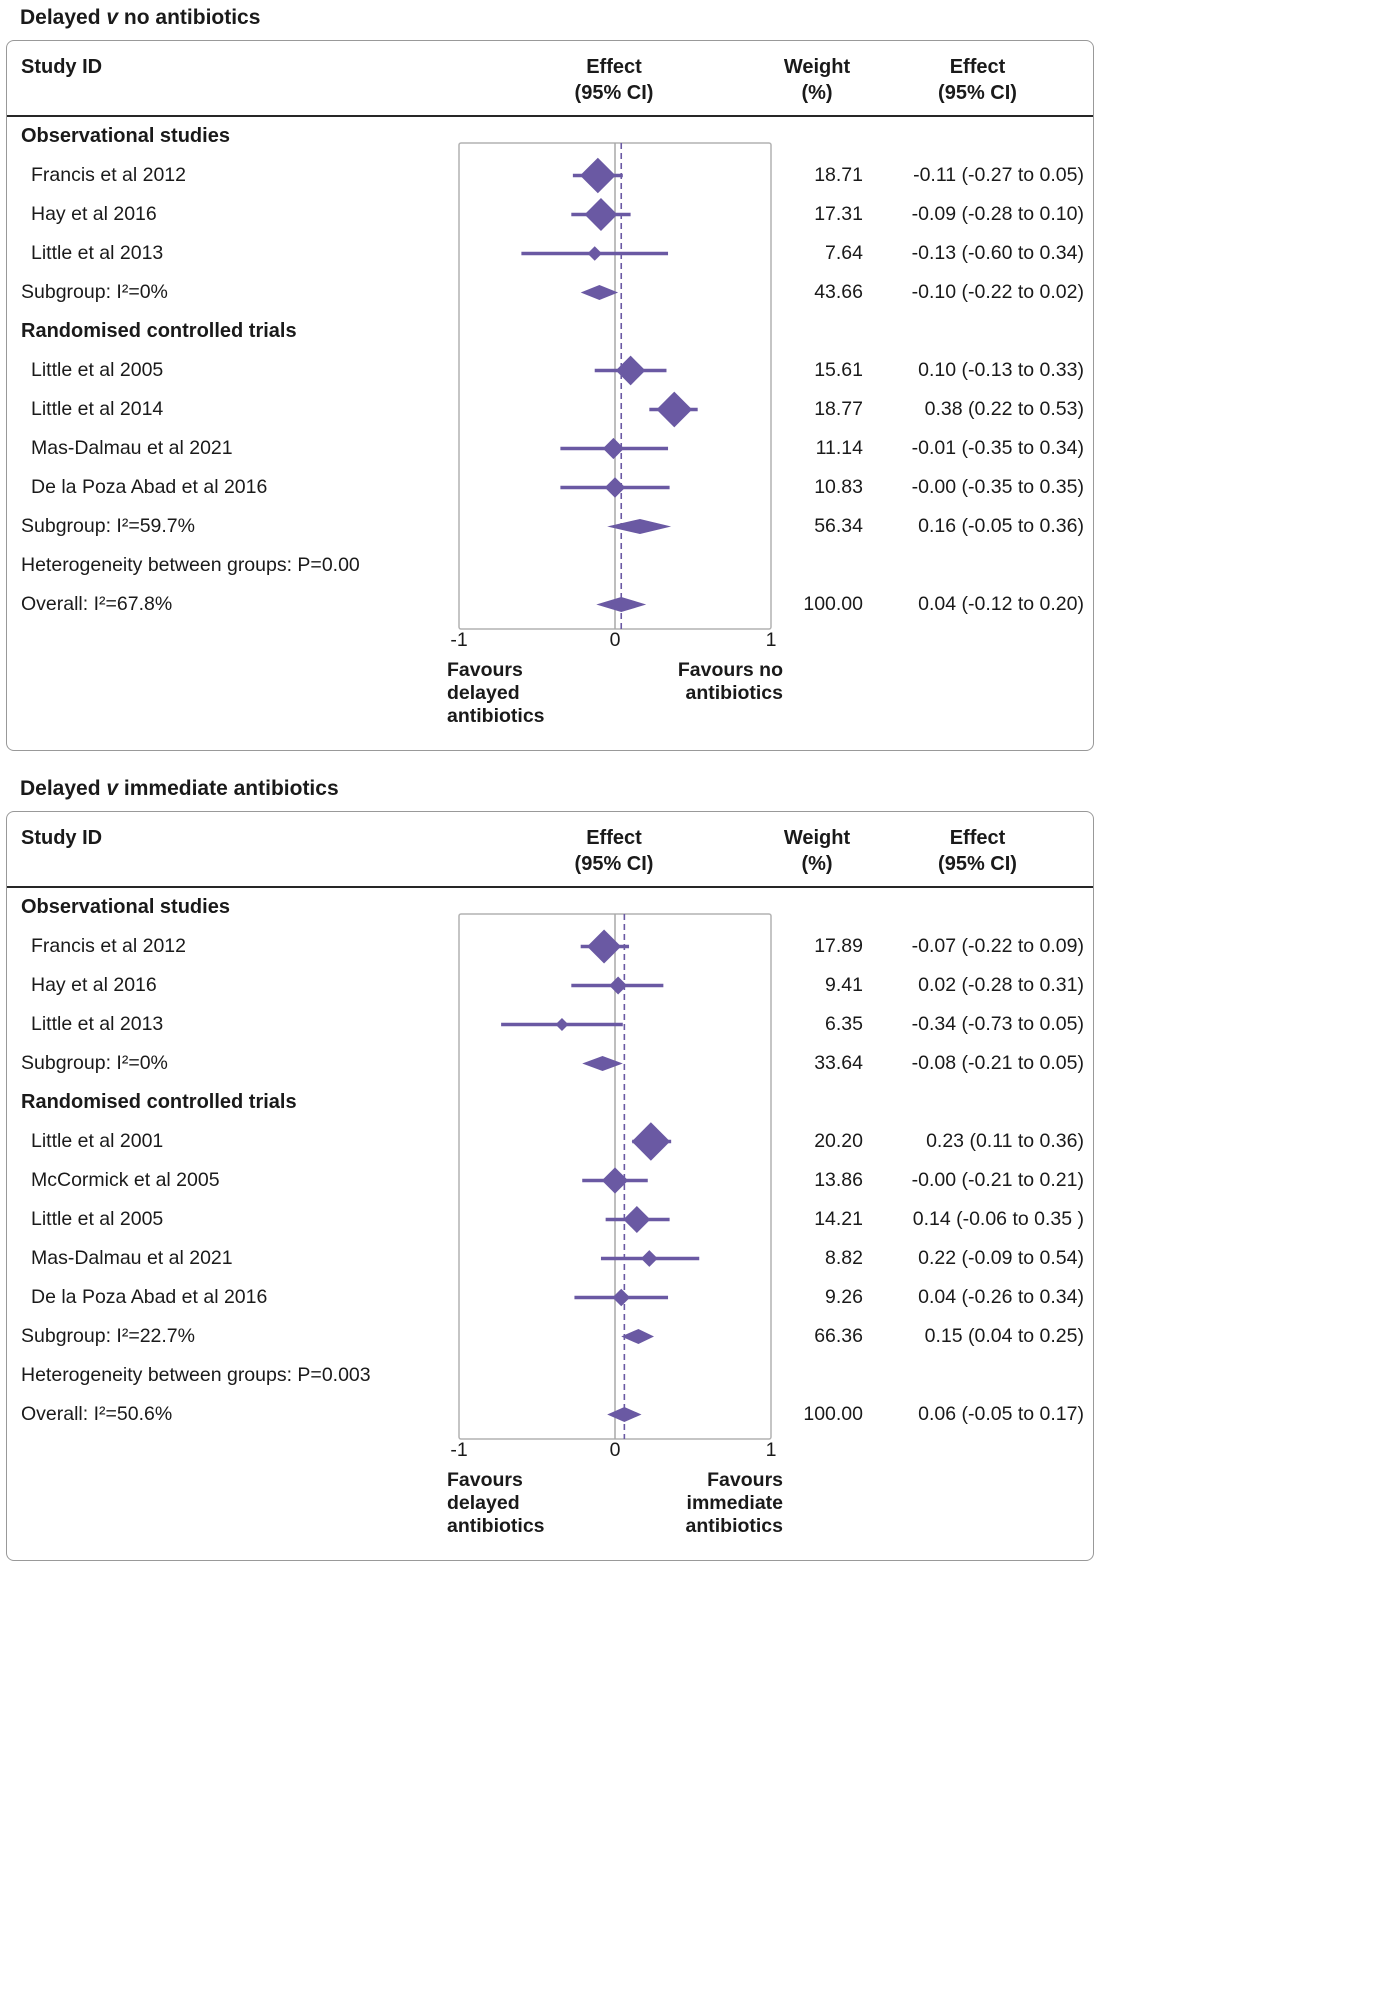  I want to click on effect-ci-value: -0.09 (-0.28 to 0.10), so click(997, 214).